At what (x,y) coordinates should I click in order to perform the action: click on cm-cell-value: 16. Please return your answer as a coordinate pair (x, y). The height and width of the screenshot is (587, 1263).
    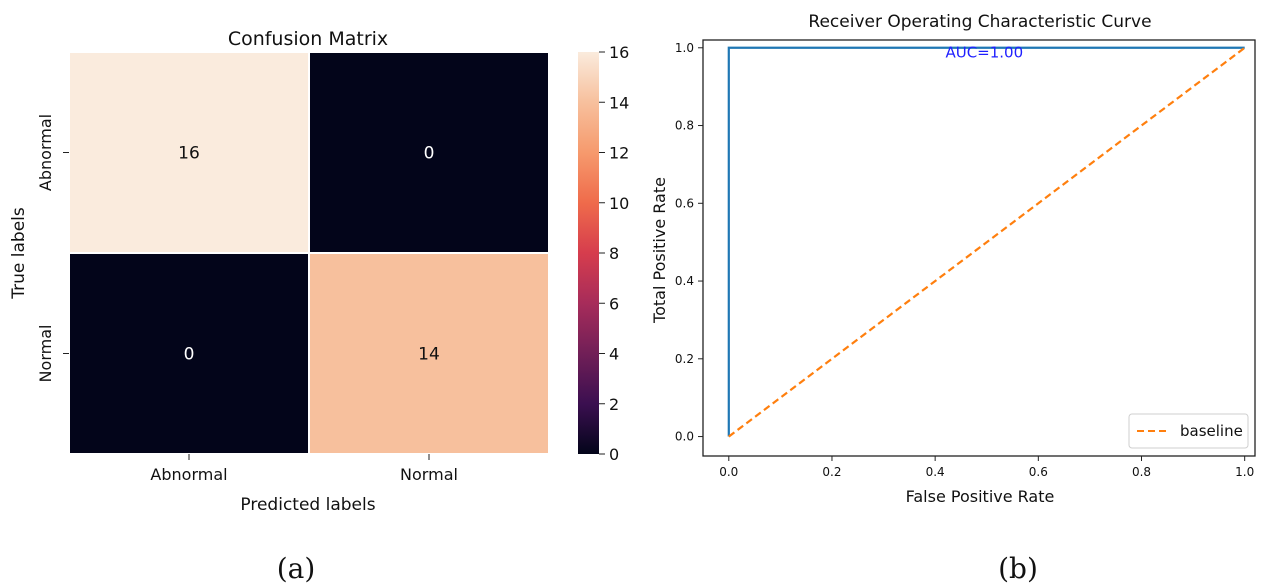
    Looking at the image, I should click on (189, 154).